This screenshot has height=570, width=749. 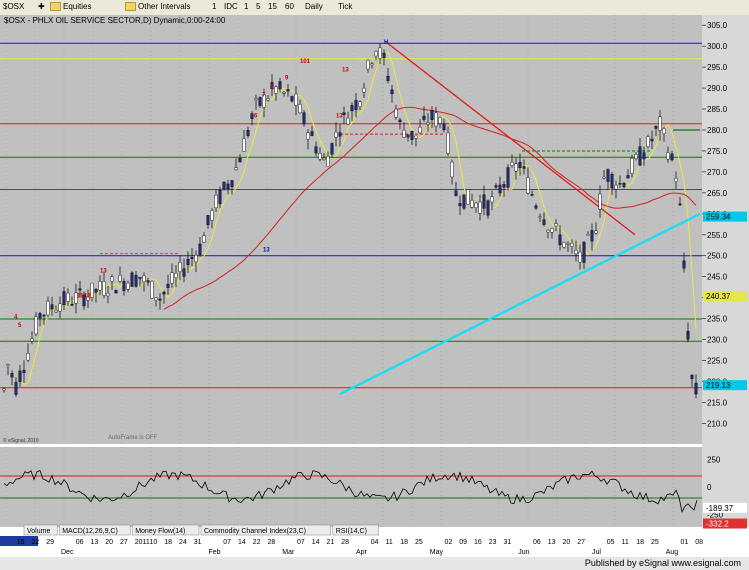 I want to click on interval-5min: 5, so click(x=258, y=6).